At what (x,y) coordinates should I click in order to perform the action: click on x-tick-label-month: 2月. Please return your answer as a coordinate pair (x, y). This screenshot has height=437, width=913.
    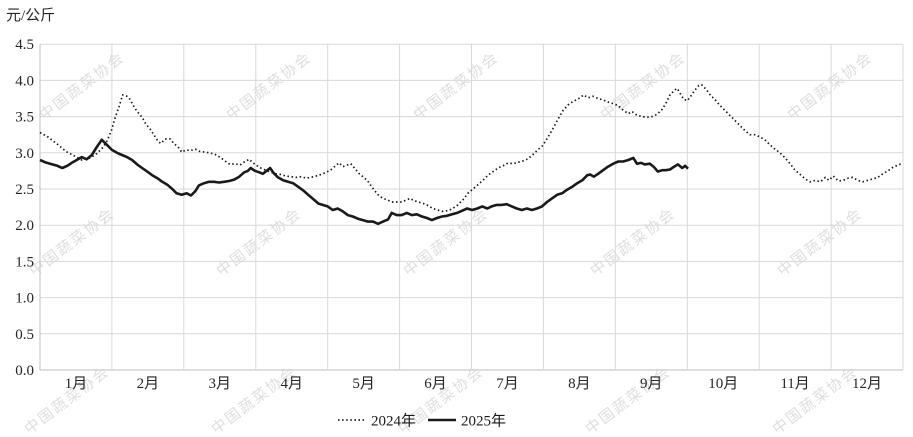
    Looking at the image, I should click on (148, 384).